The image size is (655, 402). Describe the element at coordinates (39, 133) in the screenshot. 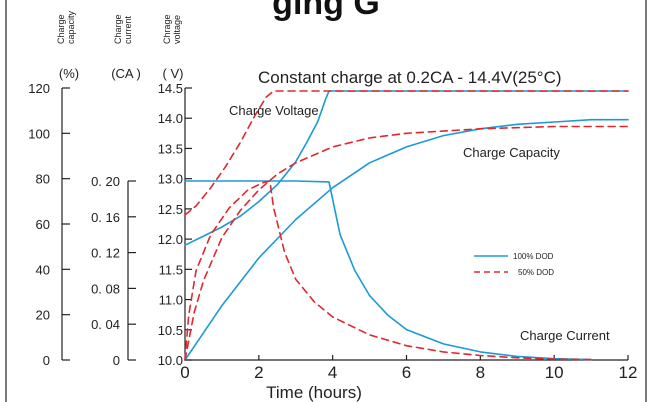

I see `capacity-tick-label: 100` at that location.